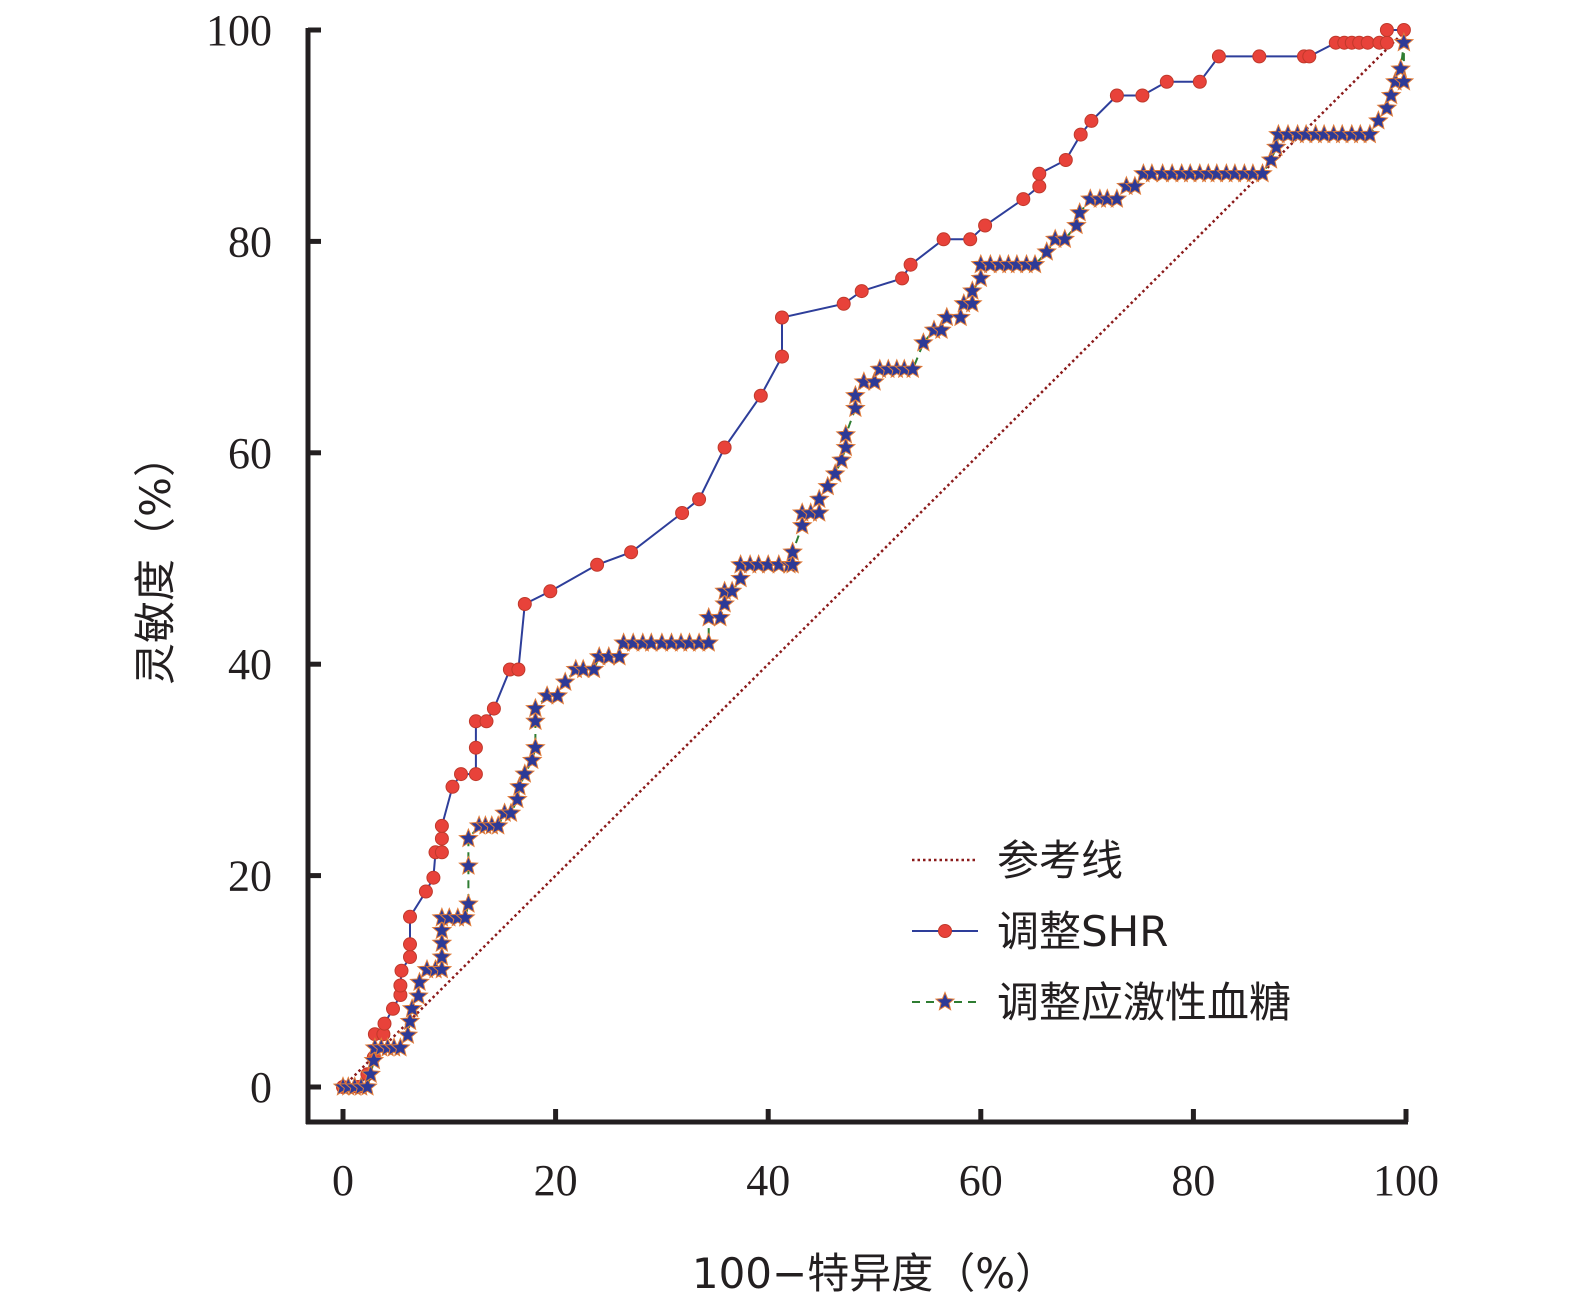 The height and width of the screenshot is (1315, 1575). Describe the element at coordinates (874, 1273) in the screenshot. I see `x-axis-title: 100−特异度（%）` at that location.